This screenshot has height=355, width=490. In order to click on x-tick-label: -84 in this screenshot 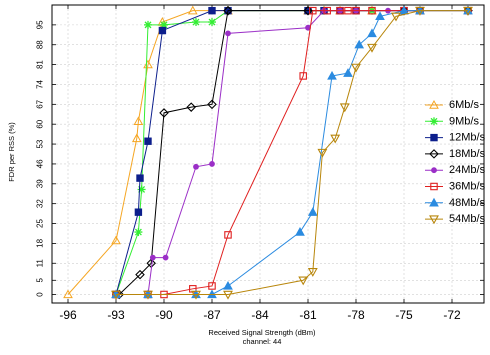, I will do `click(260, 315)`.